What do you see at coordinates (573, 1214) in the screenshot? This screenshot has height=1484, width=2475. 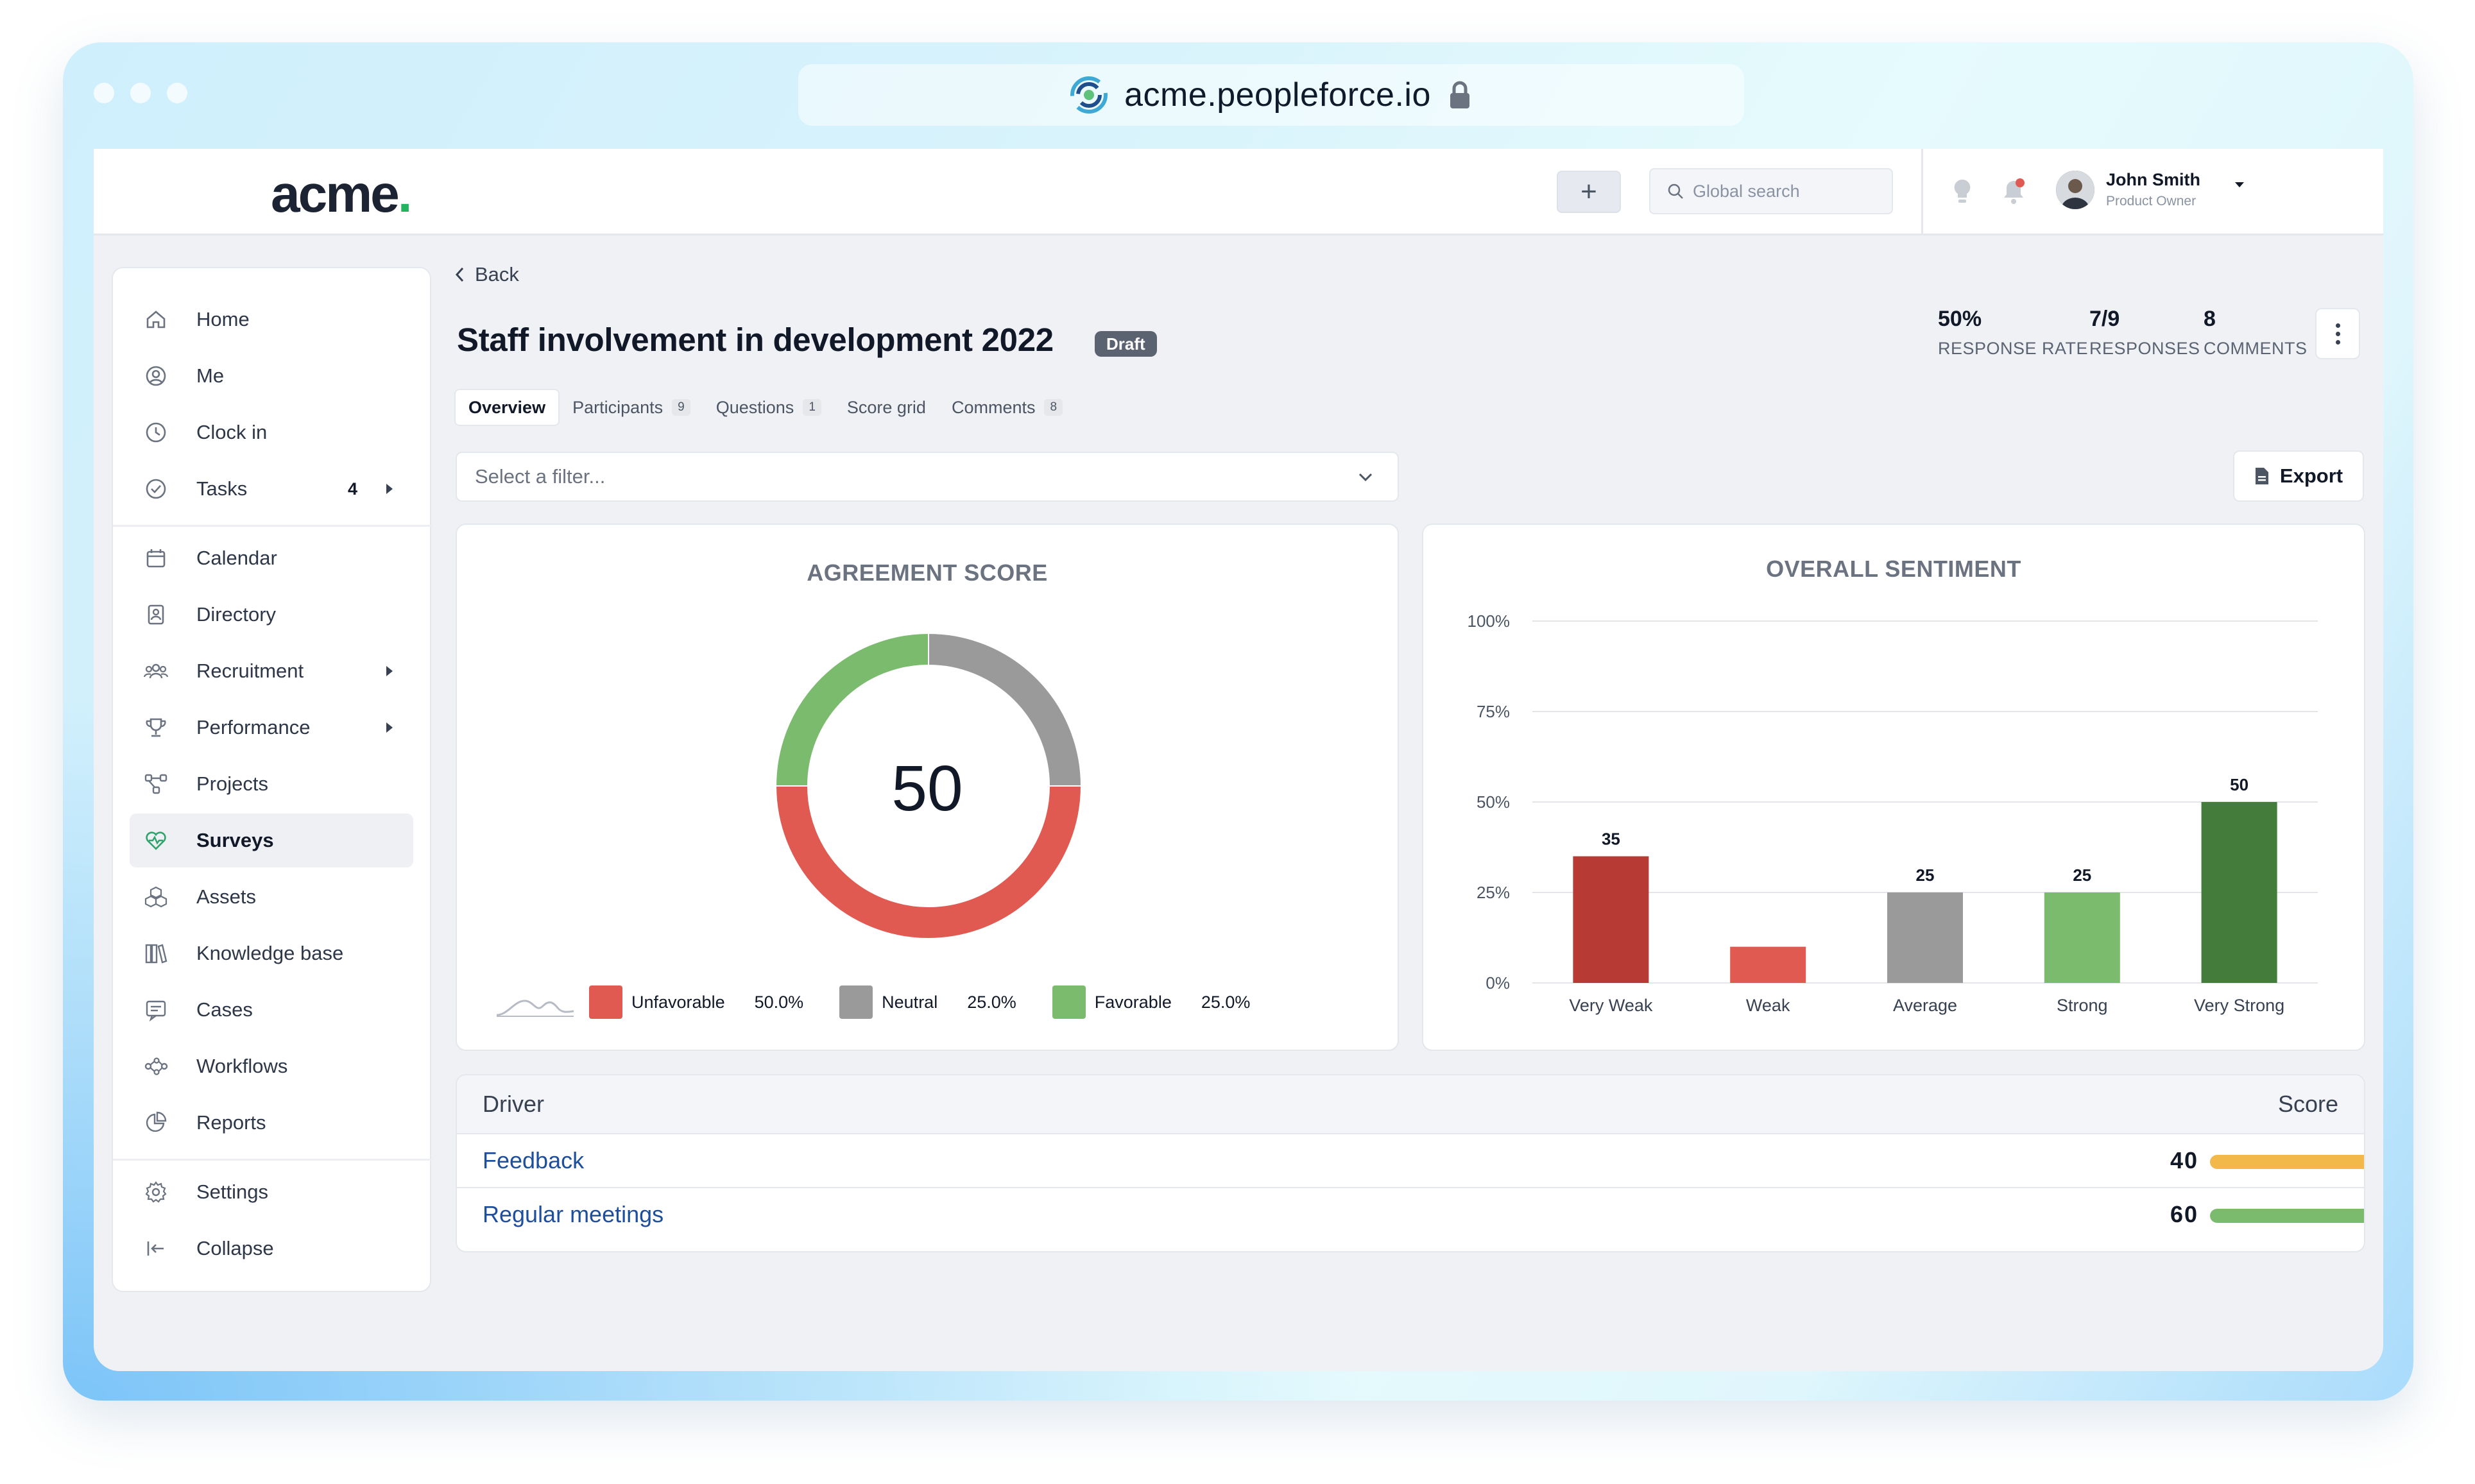 I see `driver-regular-meetings-link: Regular meetings` at bounding box center [573, 1214].